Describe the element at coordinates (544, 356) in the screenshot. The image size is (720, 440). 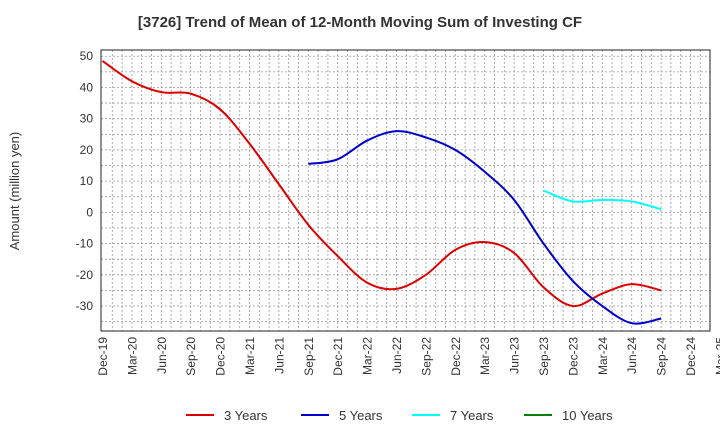
I see `x-tick-label: Sep-23` at that location.